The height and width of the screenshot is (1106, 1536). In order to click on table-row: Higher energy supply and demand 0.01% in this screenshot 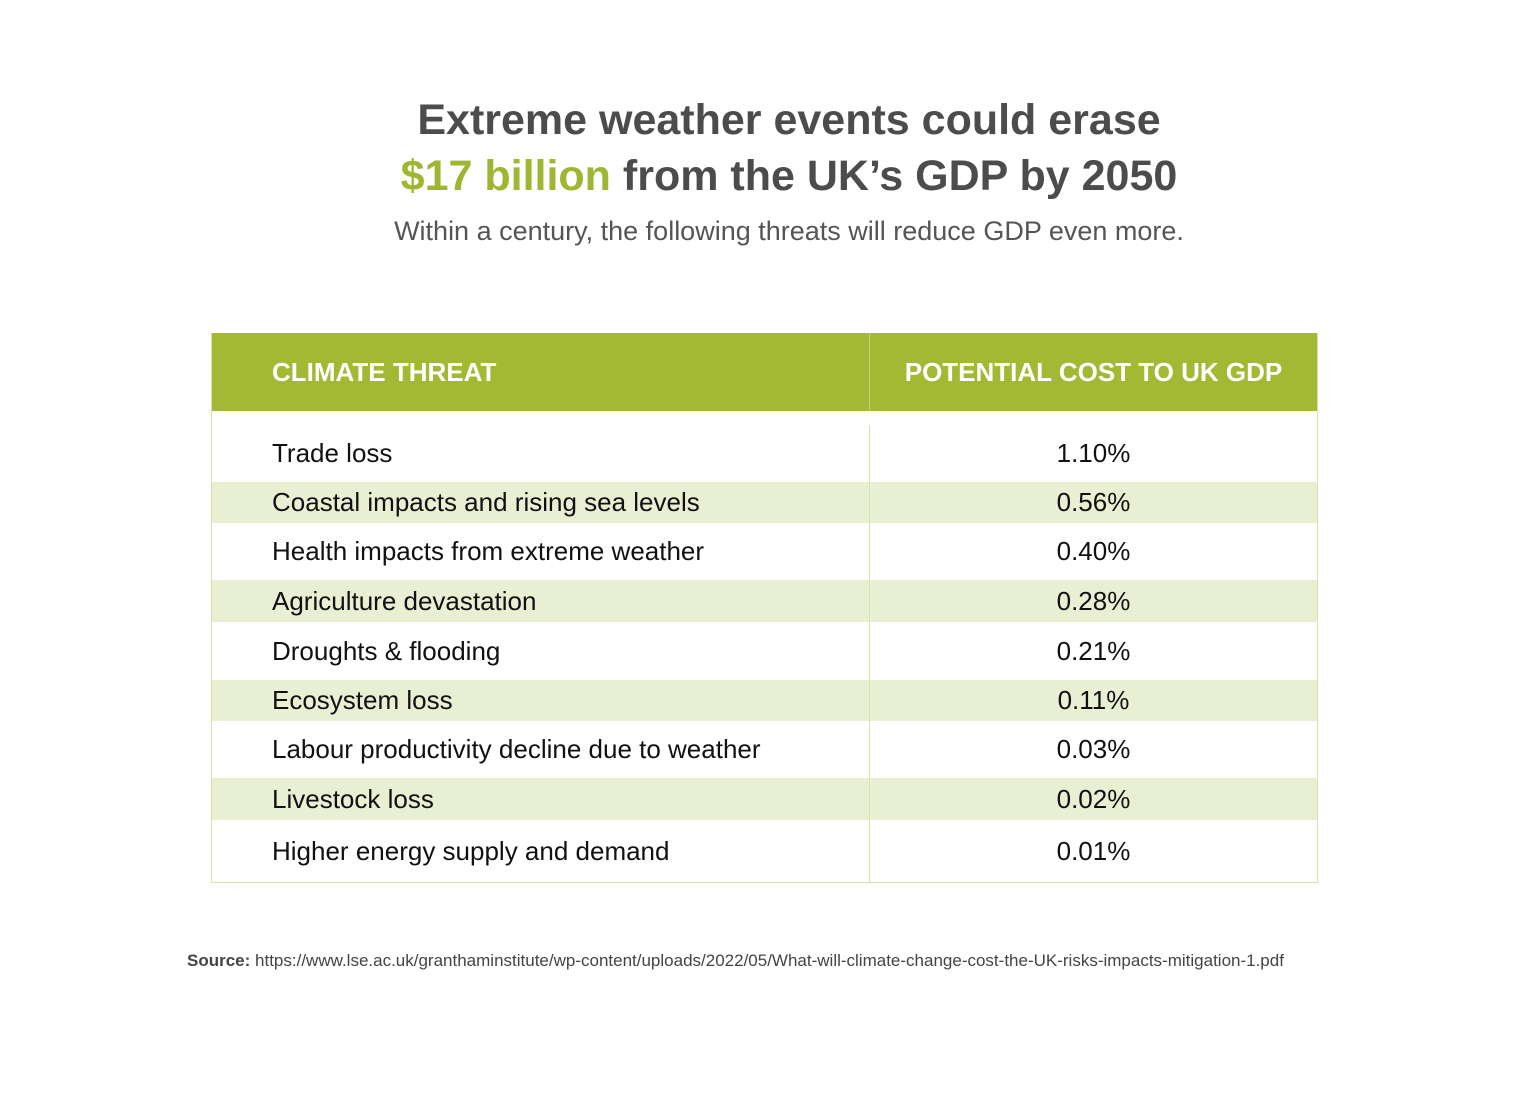, I will do `click(764, 851)`.